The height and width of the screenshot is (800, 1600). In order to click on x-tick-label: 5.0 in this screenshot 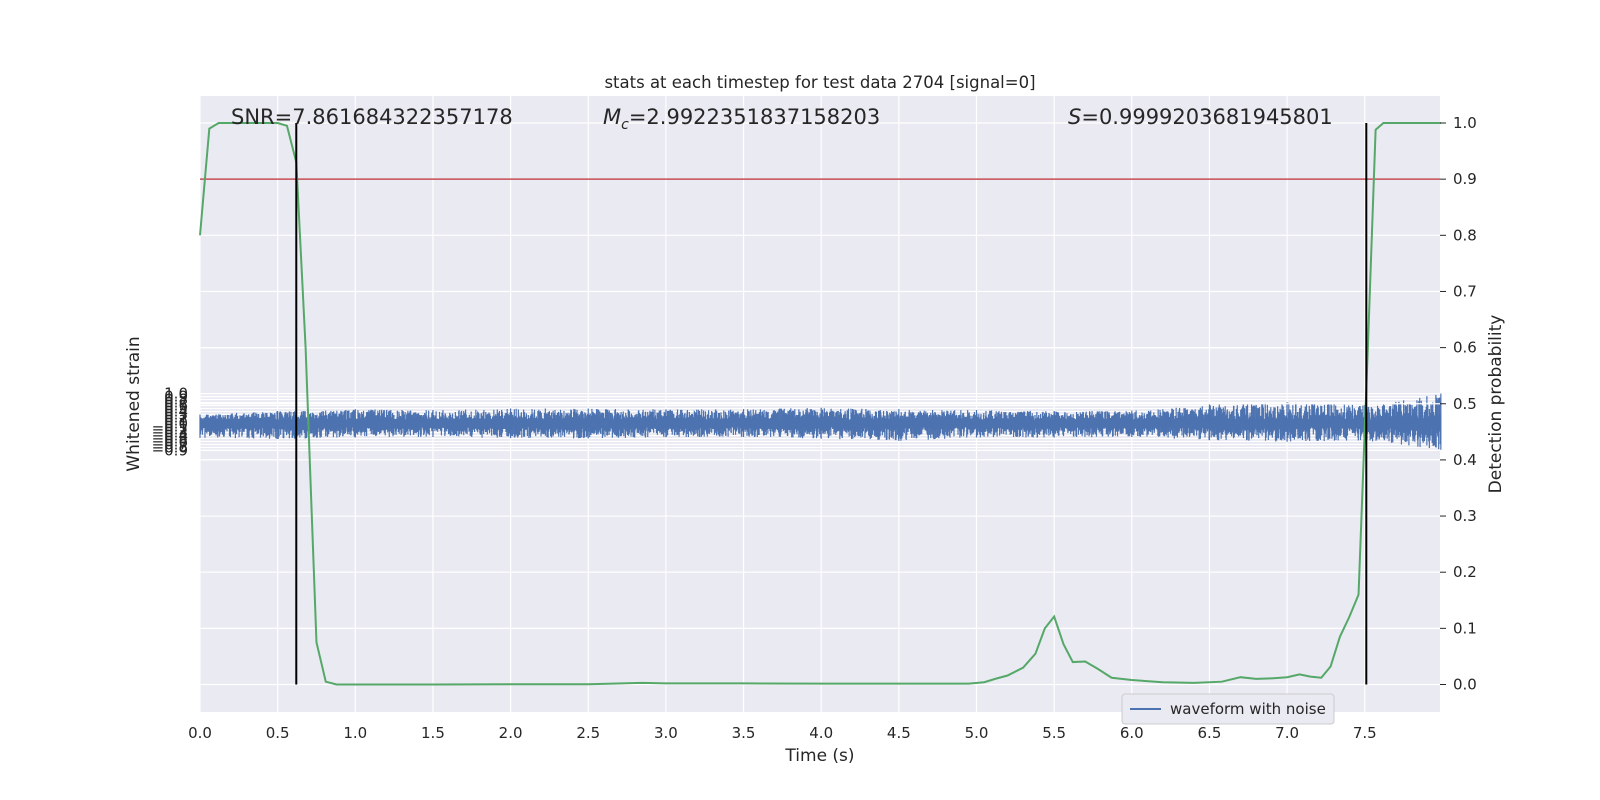, I will do `click(977, 733)`.